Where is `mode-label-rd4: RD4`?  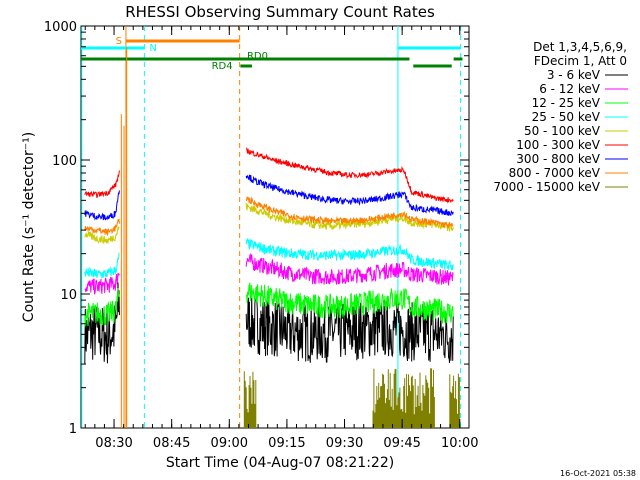 mode-label-rd4: RD4 is located at coordinates (222, 66).